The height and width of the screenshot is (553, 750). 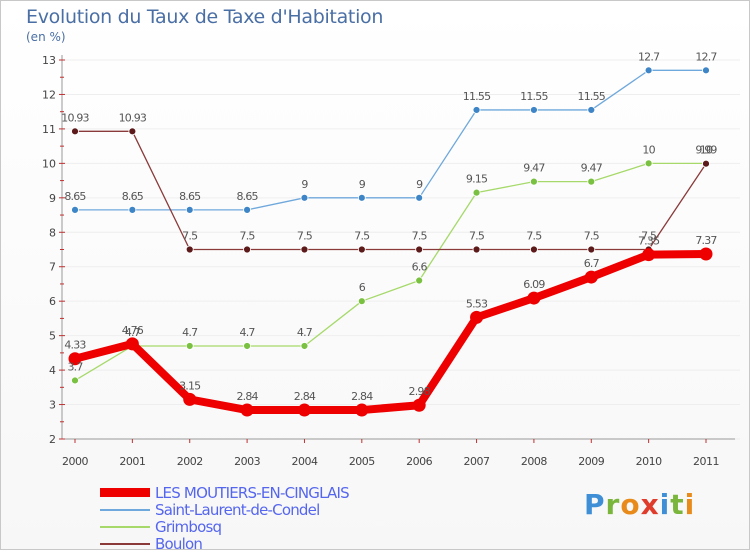 What do you see at coordinates (188, 526) in the screenshot?
I see `legend-label: Grimbosq` at bounding box center [188, 526].